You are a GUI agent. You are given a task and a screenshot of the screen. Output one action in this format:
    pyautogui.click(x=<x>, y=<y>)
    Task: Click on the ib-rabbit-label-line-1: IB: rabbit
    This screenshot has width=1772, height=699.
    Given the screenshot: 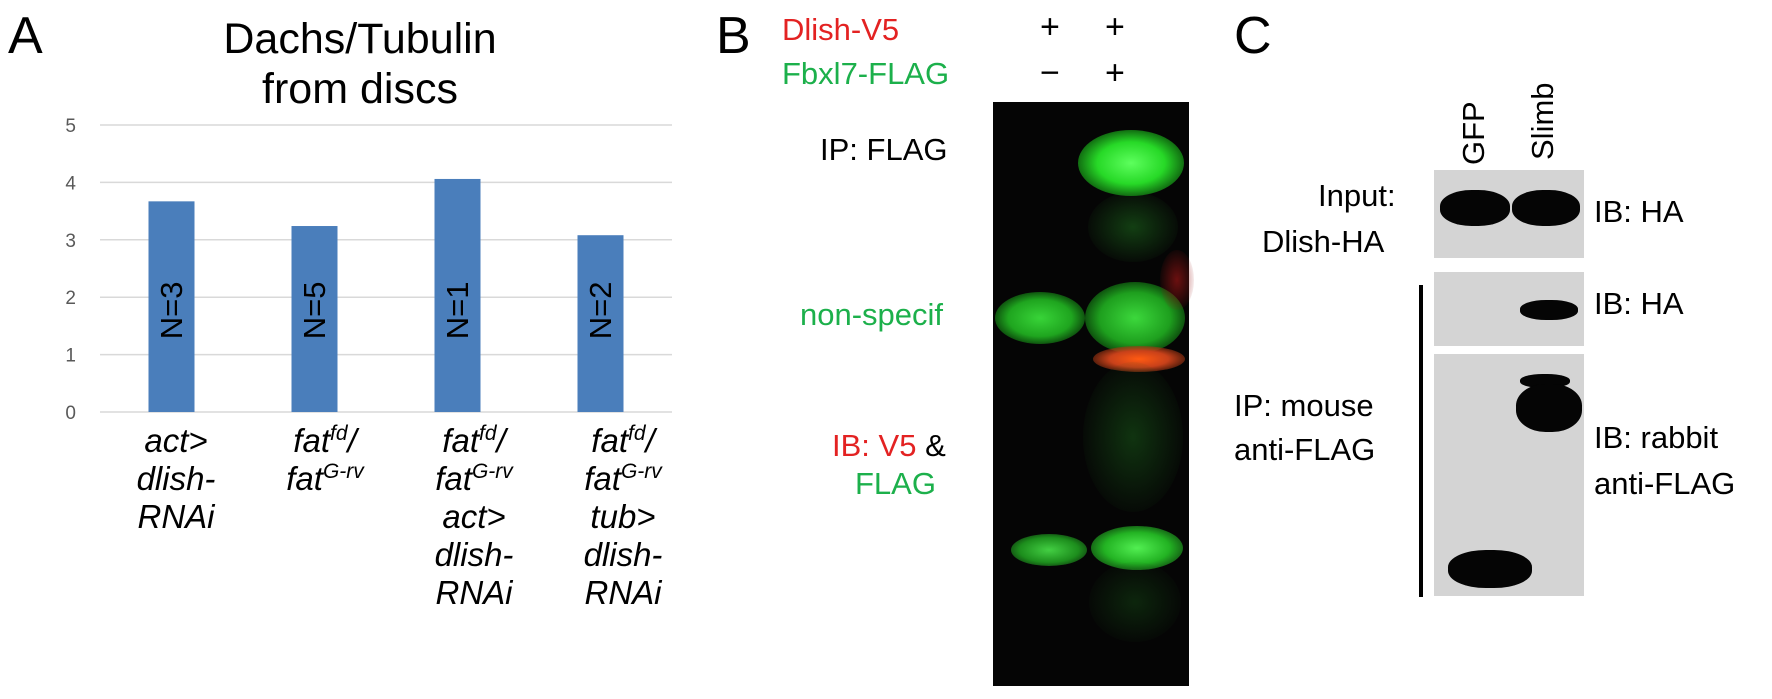 What is the action you would take?
    pyautogui.click(x=1656, y=437)
    